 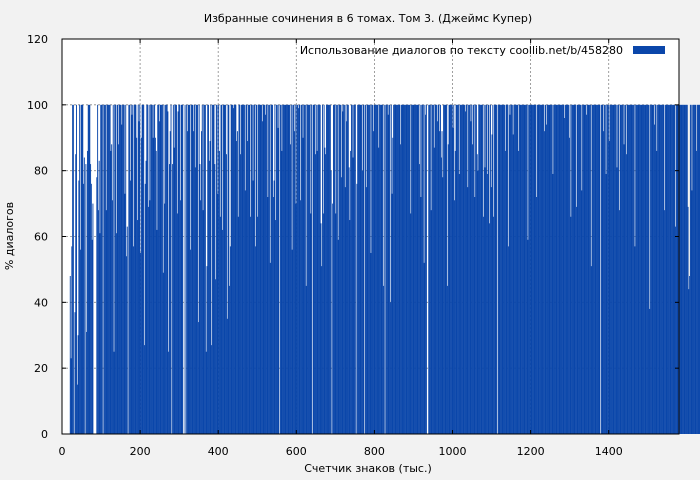 What do you see at coordinates (41, 302) in the screenshot?
I see `y-tick-label: 40` at bounding box center [41, 302].